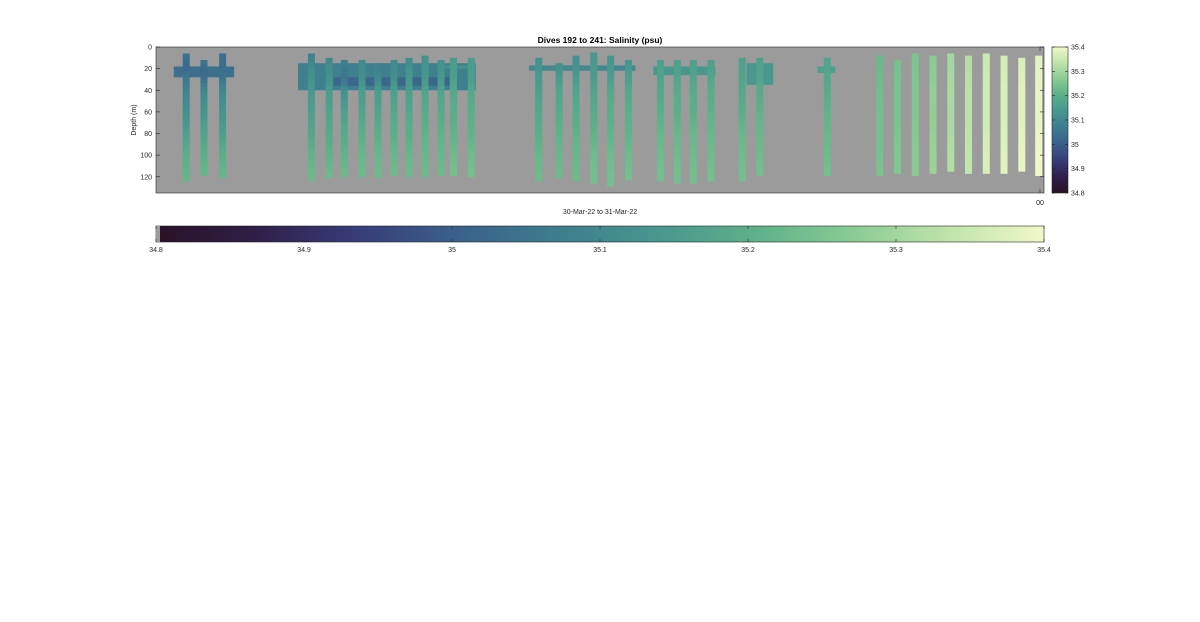 The width and height of the screenshot is (1200, 622). What do you see at coordinates (148, 69) in the screenshot?
I see `y-tick-label: 20` at bounding box center [148, 69].